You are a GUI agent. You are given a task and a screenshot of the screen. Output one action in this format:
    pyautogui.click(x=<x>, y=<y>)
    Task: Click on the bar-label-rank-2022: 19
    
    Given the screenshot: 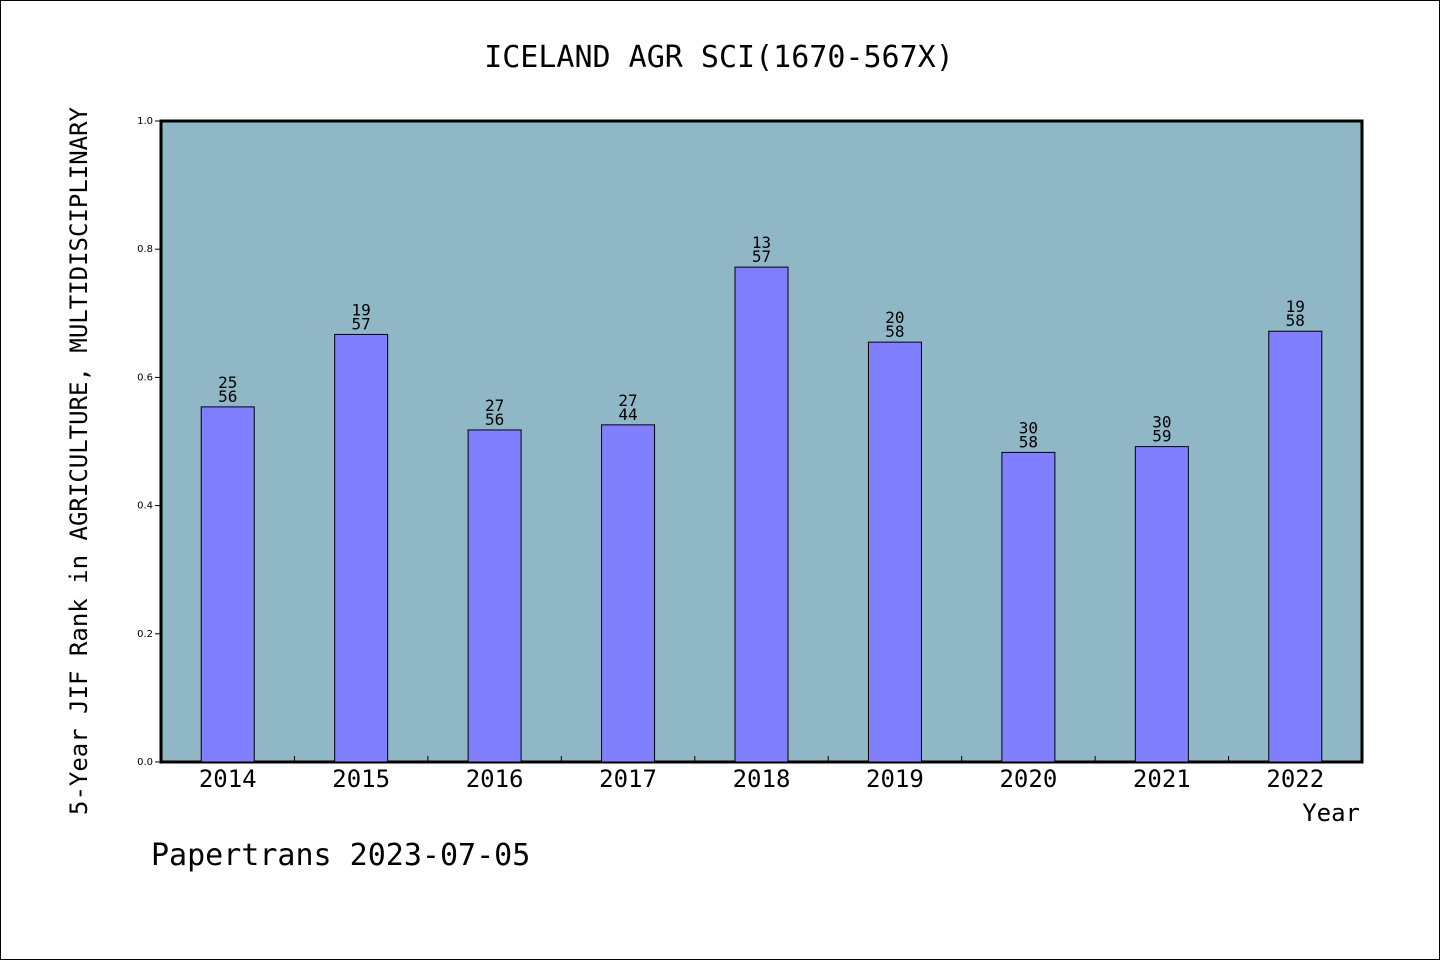 What is the action you would take?
    pyautogui.click(x=1295, y=306)
    